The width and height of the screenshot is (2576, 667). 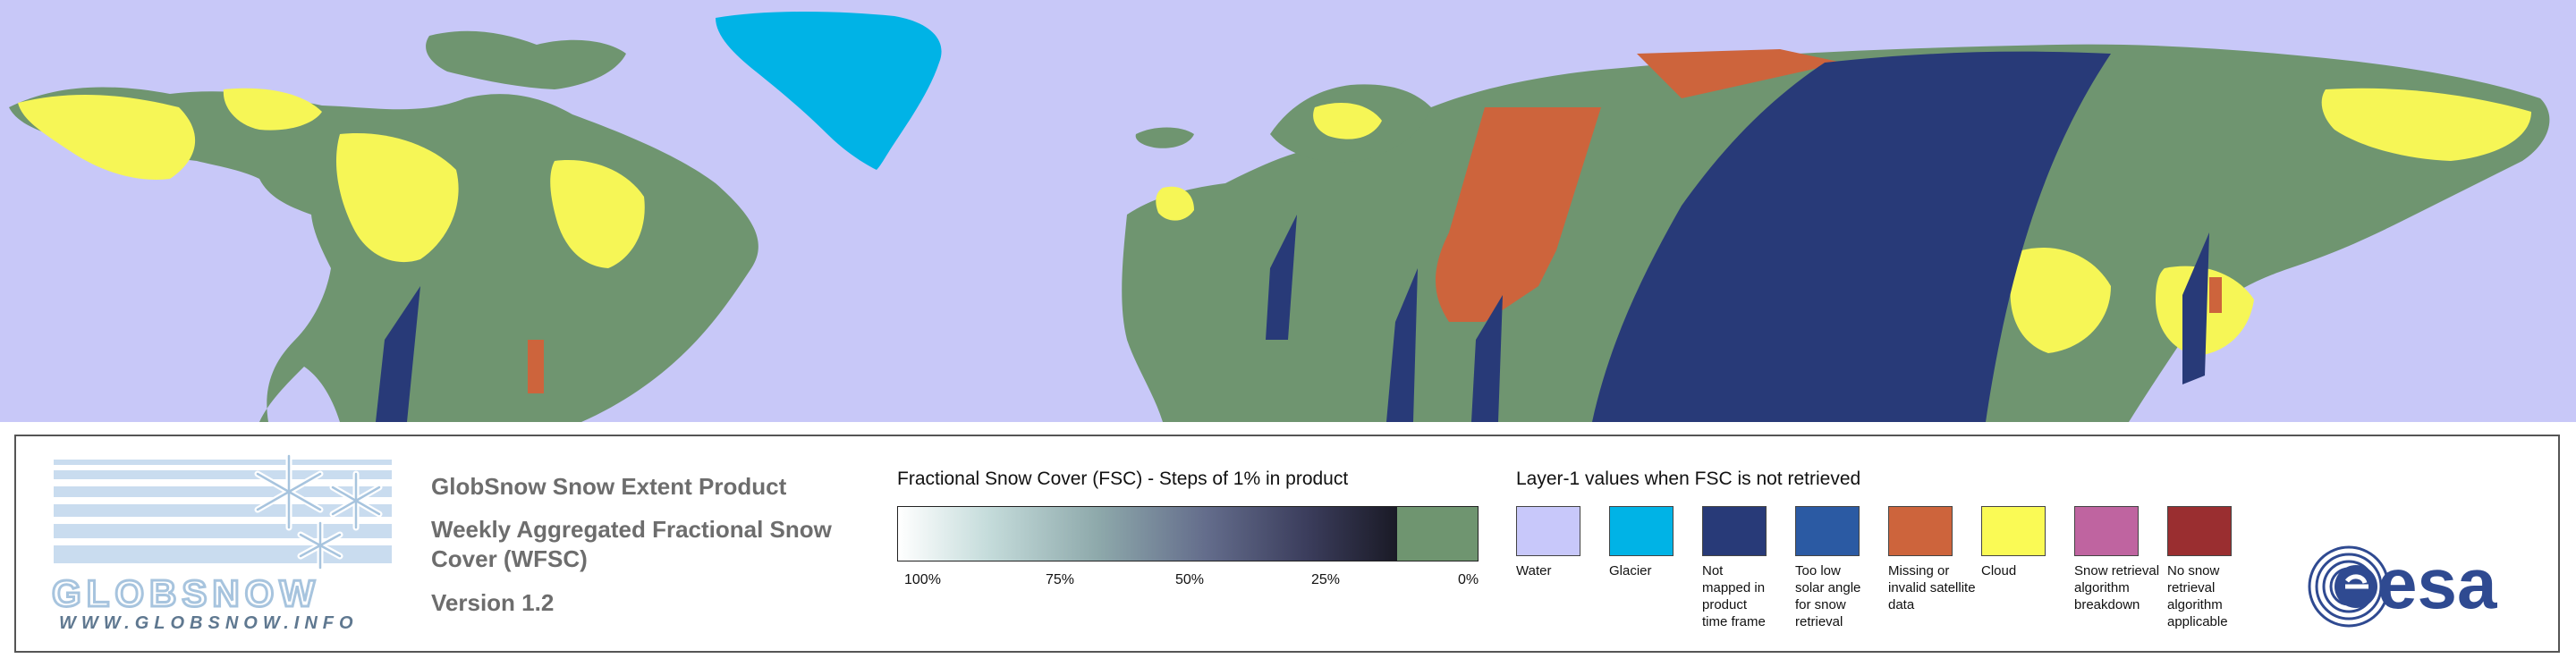 I want to click on fsc-tick-75: 75%, so click(x=1060, y=580).